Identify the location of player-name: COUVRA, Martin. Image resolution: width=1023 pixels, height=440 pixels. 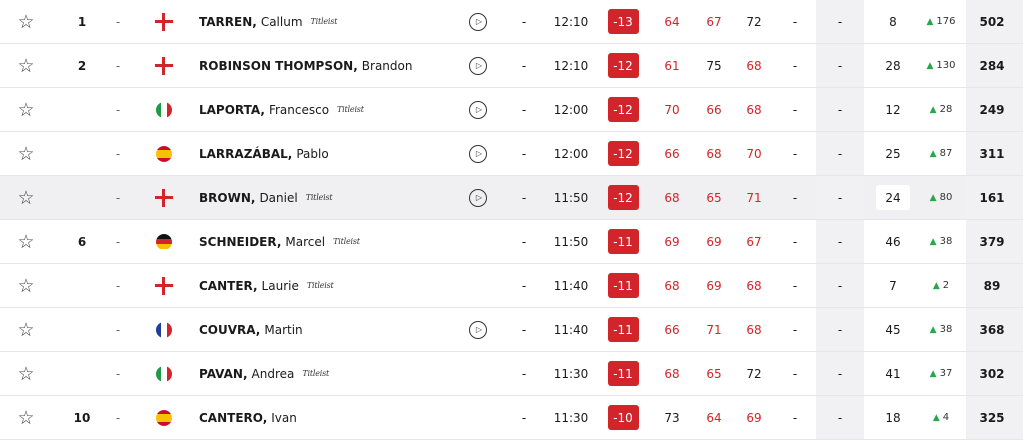
(329, 329).